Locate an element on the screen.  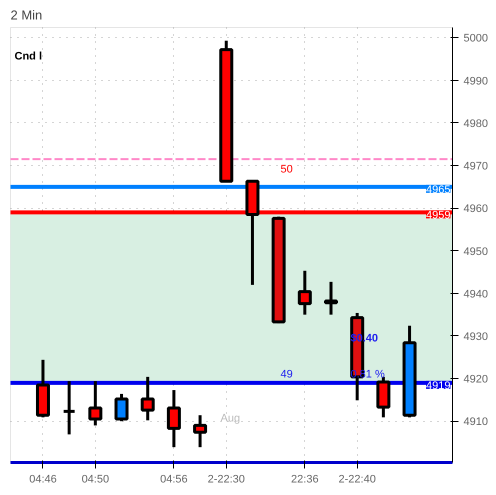
x-tick-label: 22:36 is located at coordinates (305, 480).